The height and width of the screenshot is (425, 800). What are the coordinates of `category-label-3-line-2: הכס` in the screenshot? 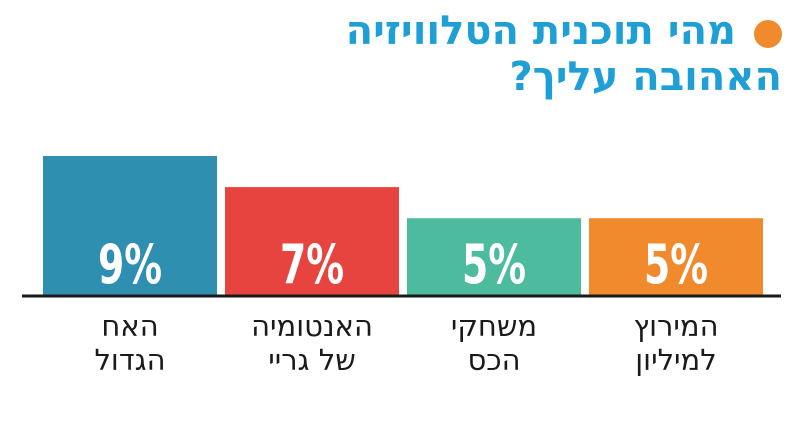 It's located at (493, 360).